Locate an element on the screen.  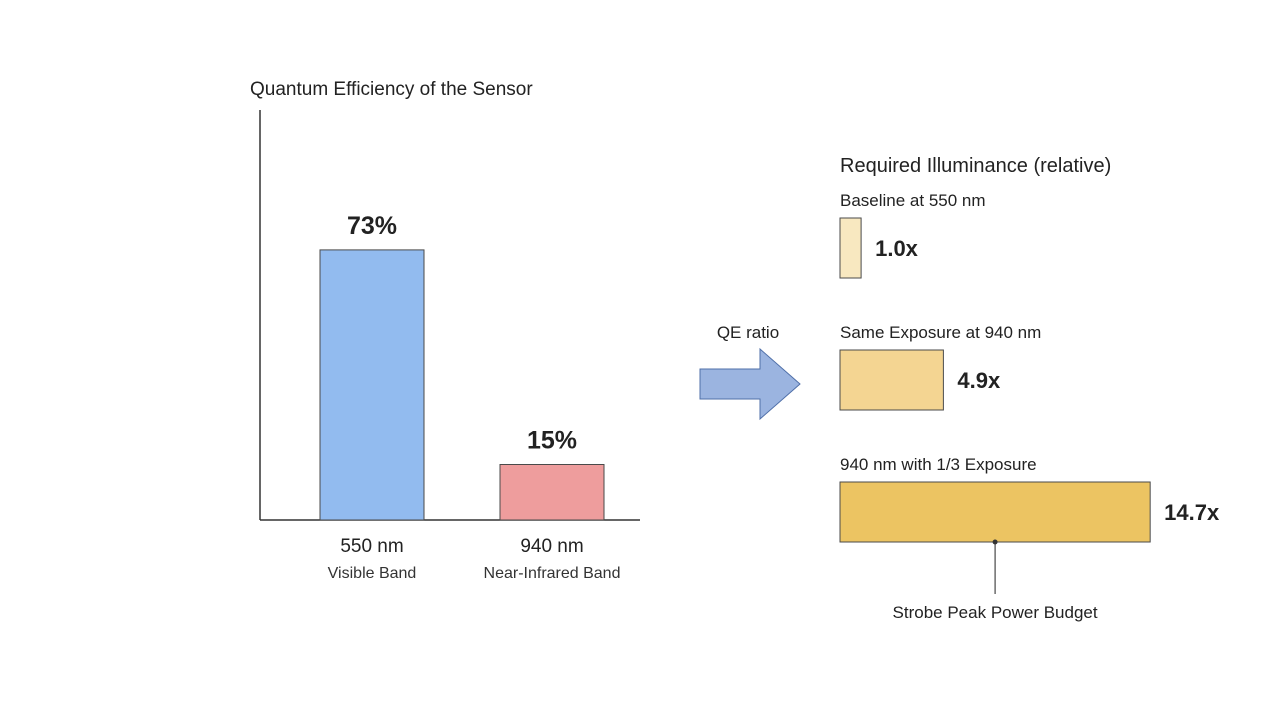
qe-value-label-940nm: 15% is located at coordinates (552, 441).